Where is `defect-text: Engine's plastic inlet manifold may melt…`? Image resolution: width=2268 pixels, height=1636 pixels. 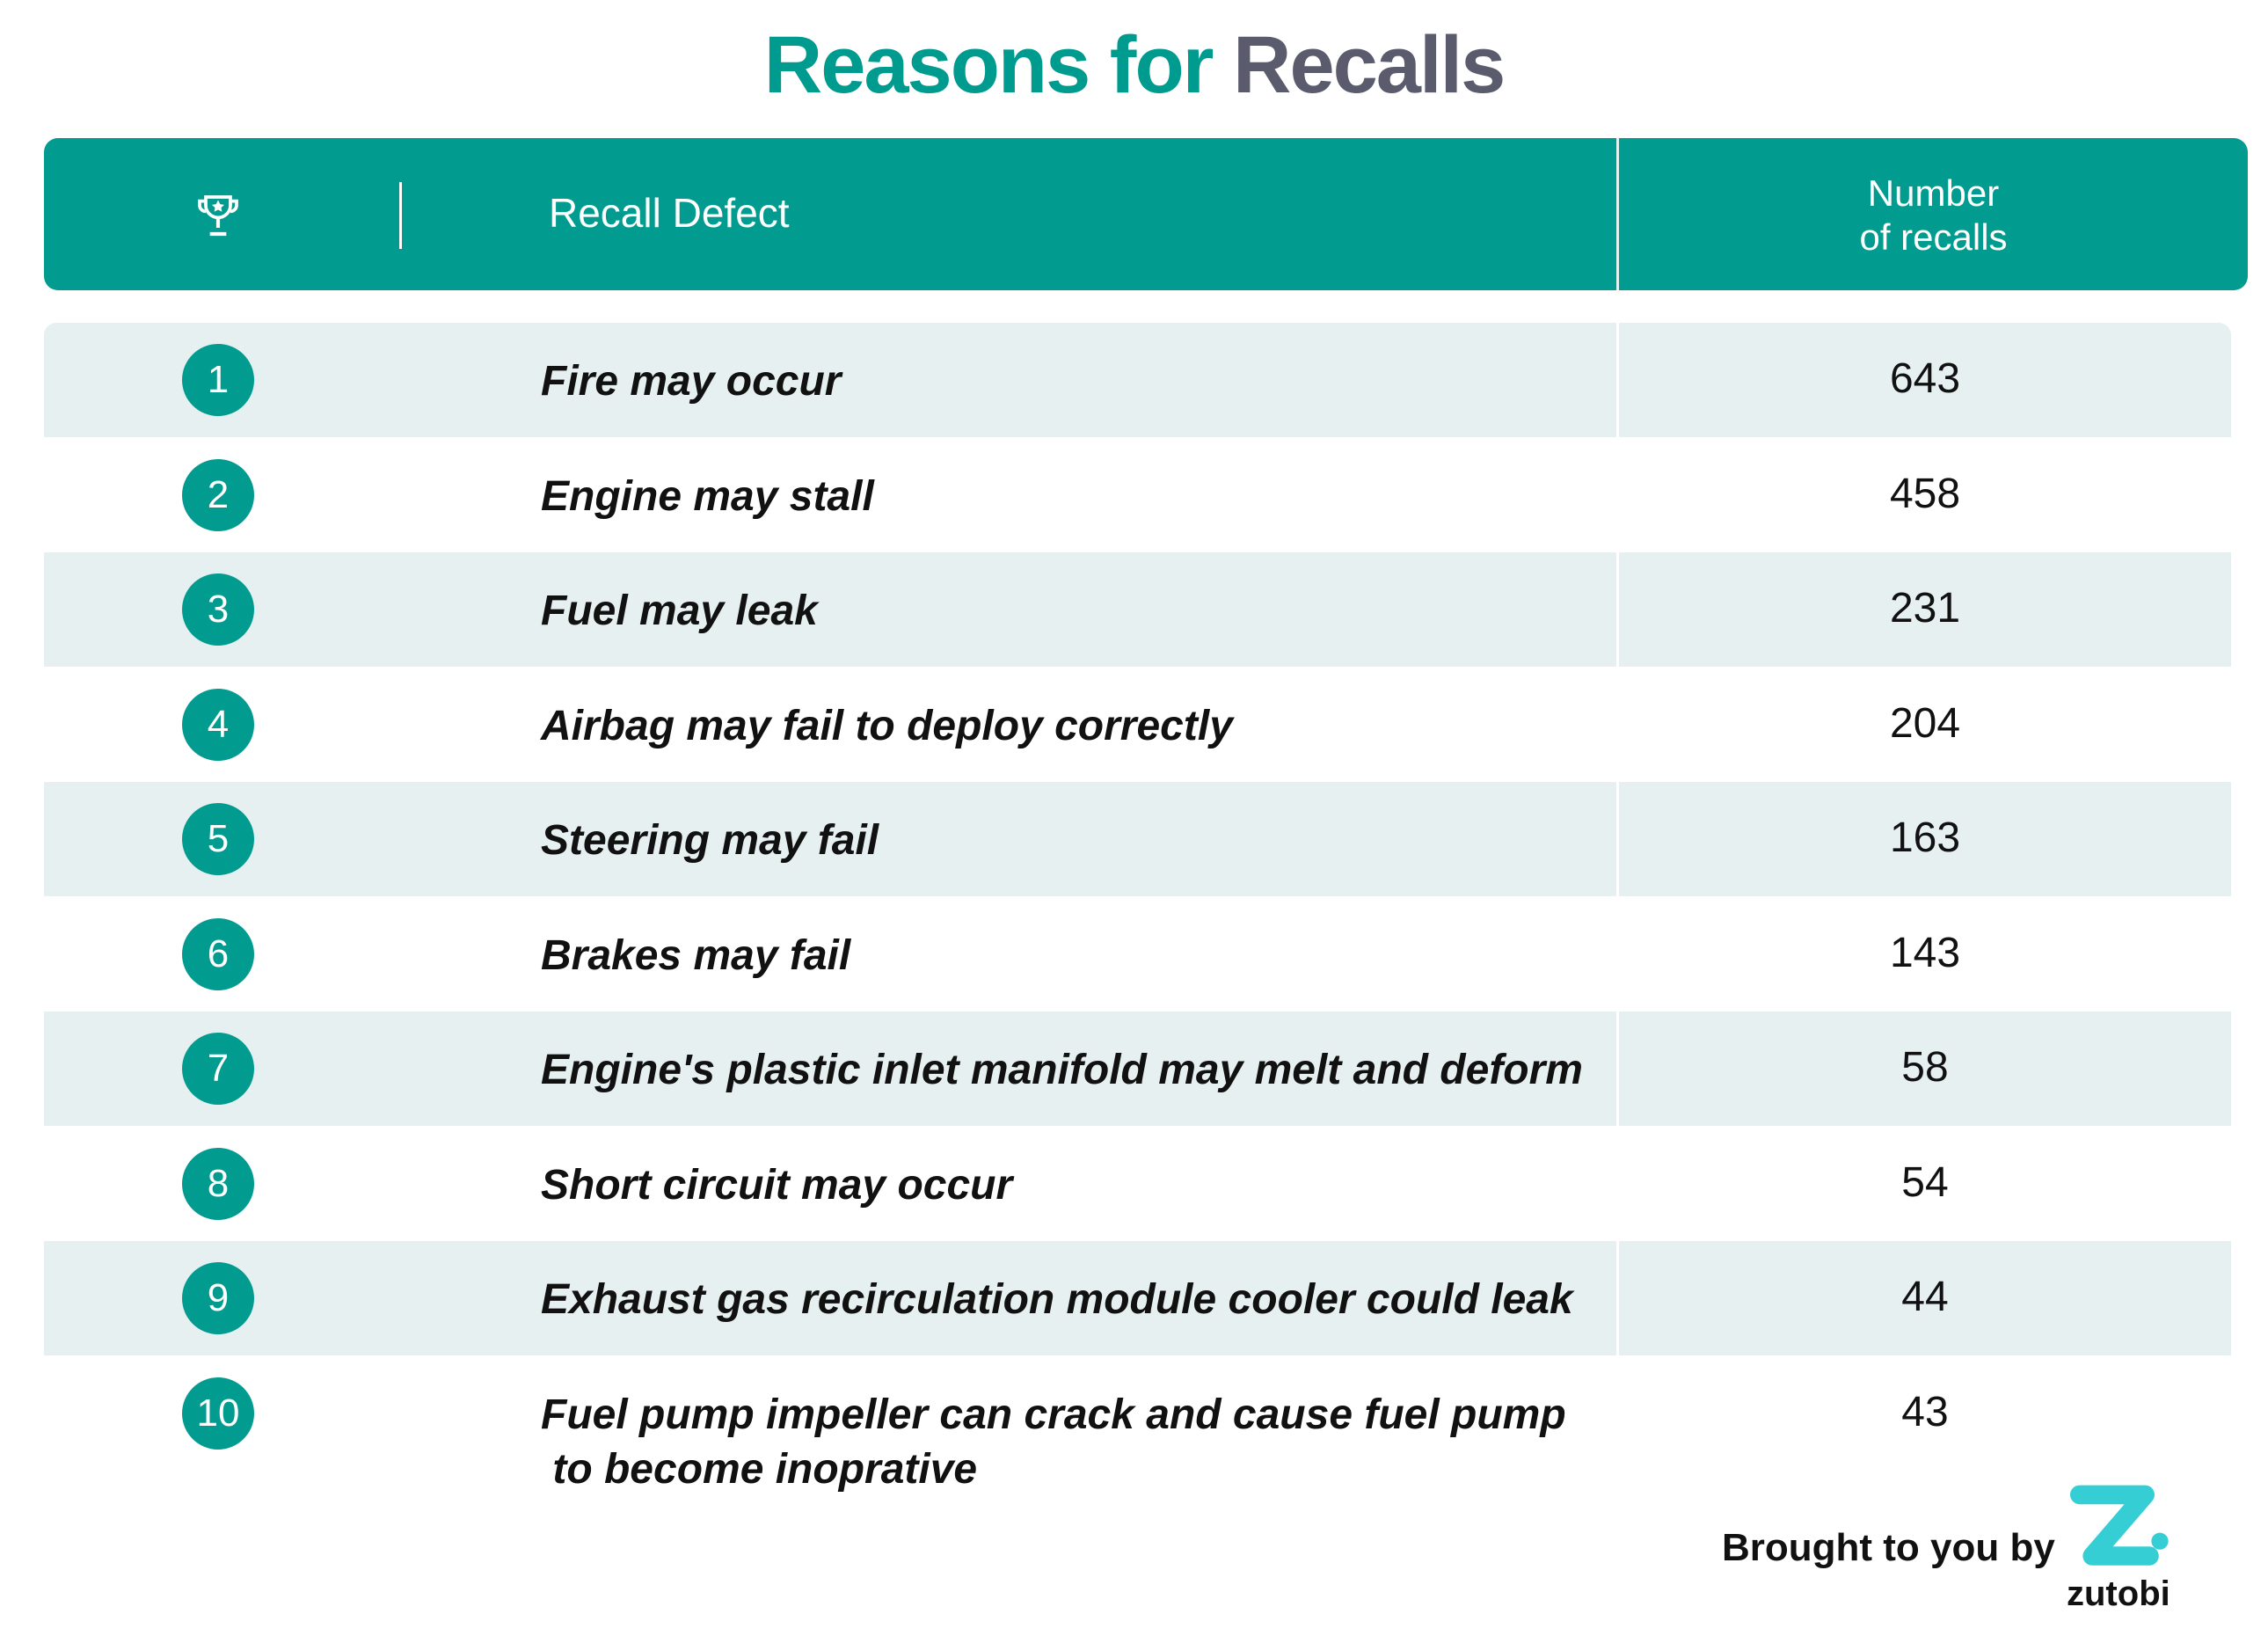
defect-text: Engine's plastic inlet manifold may melt… is located at coordinates (1062, 1070).